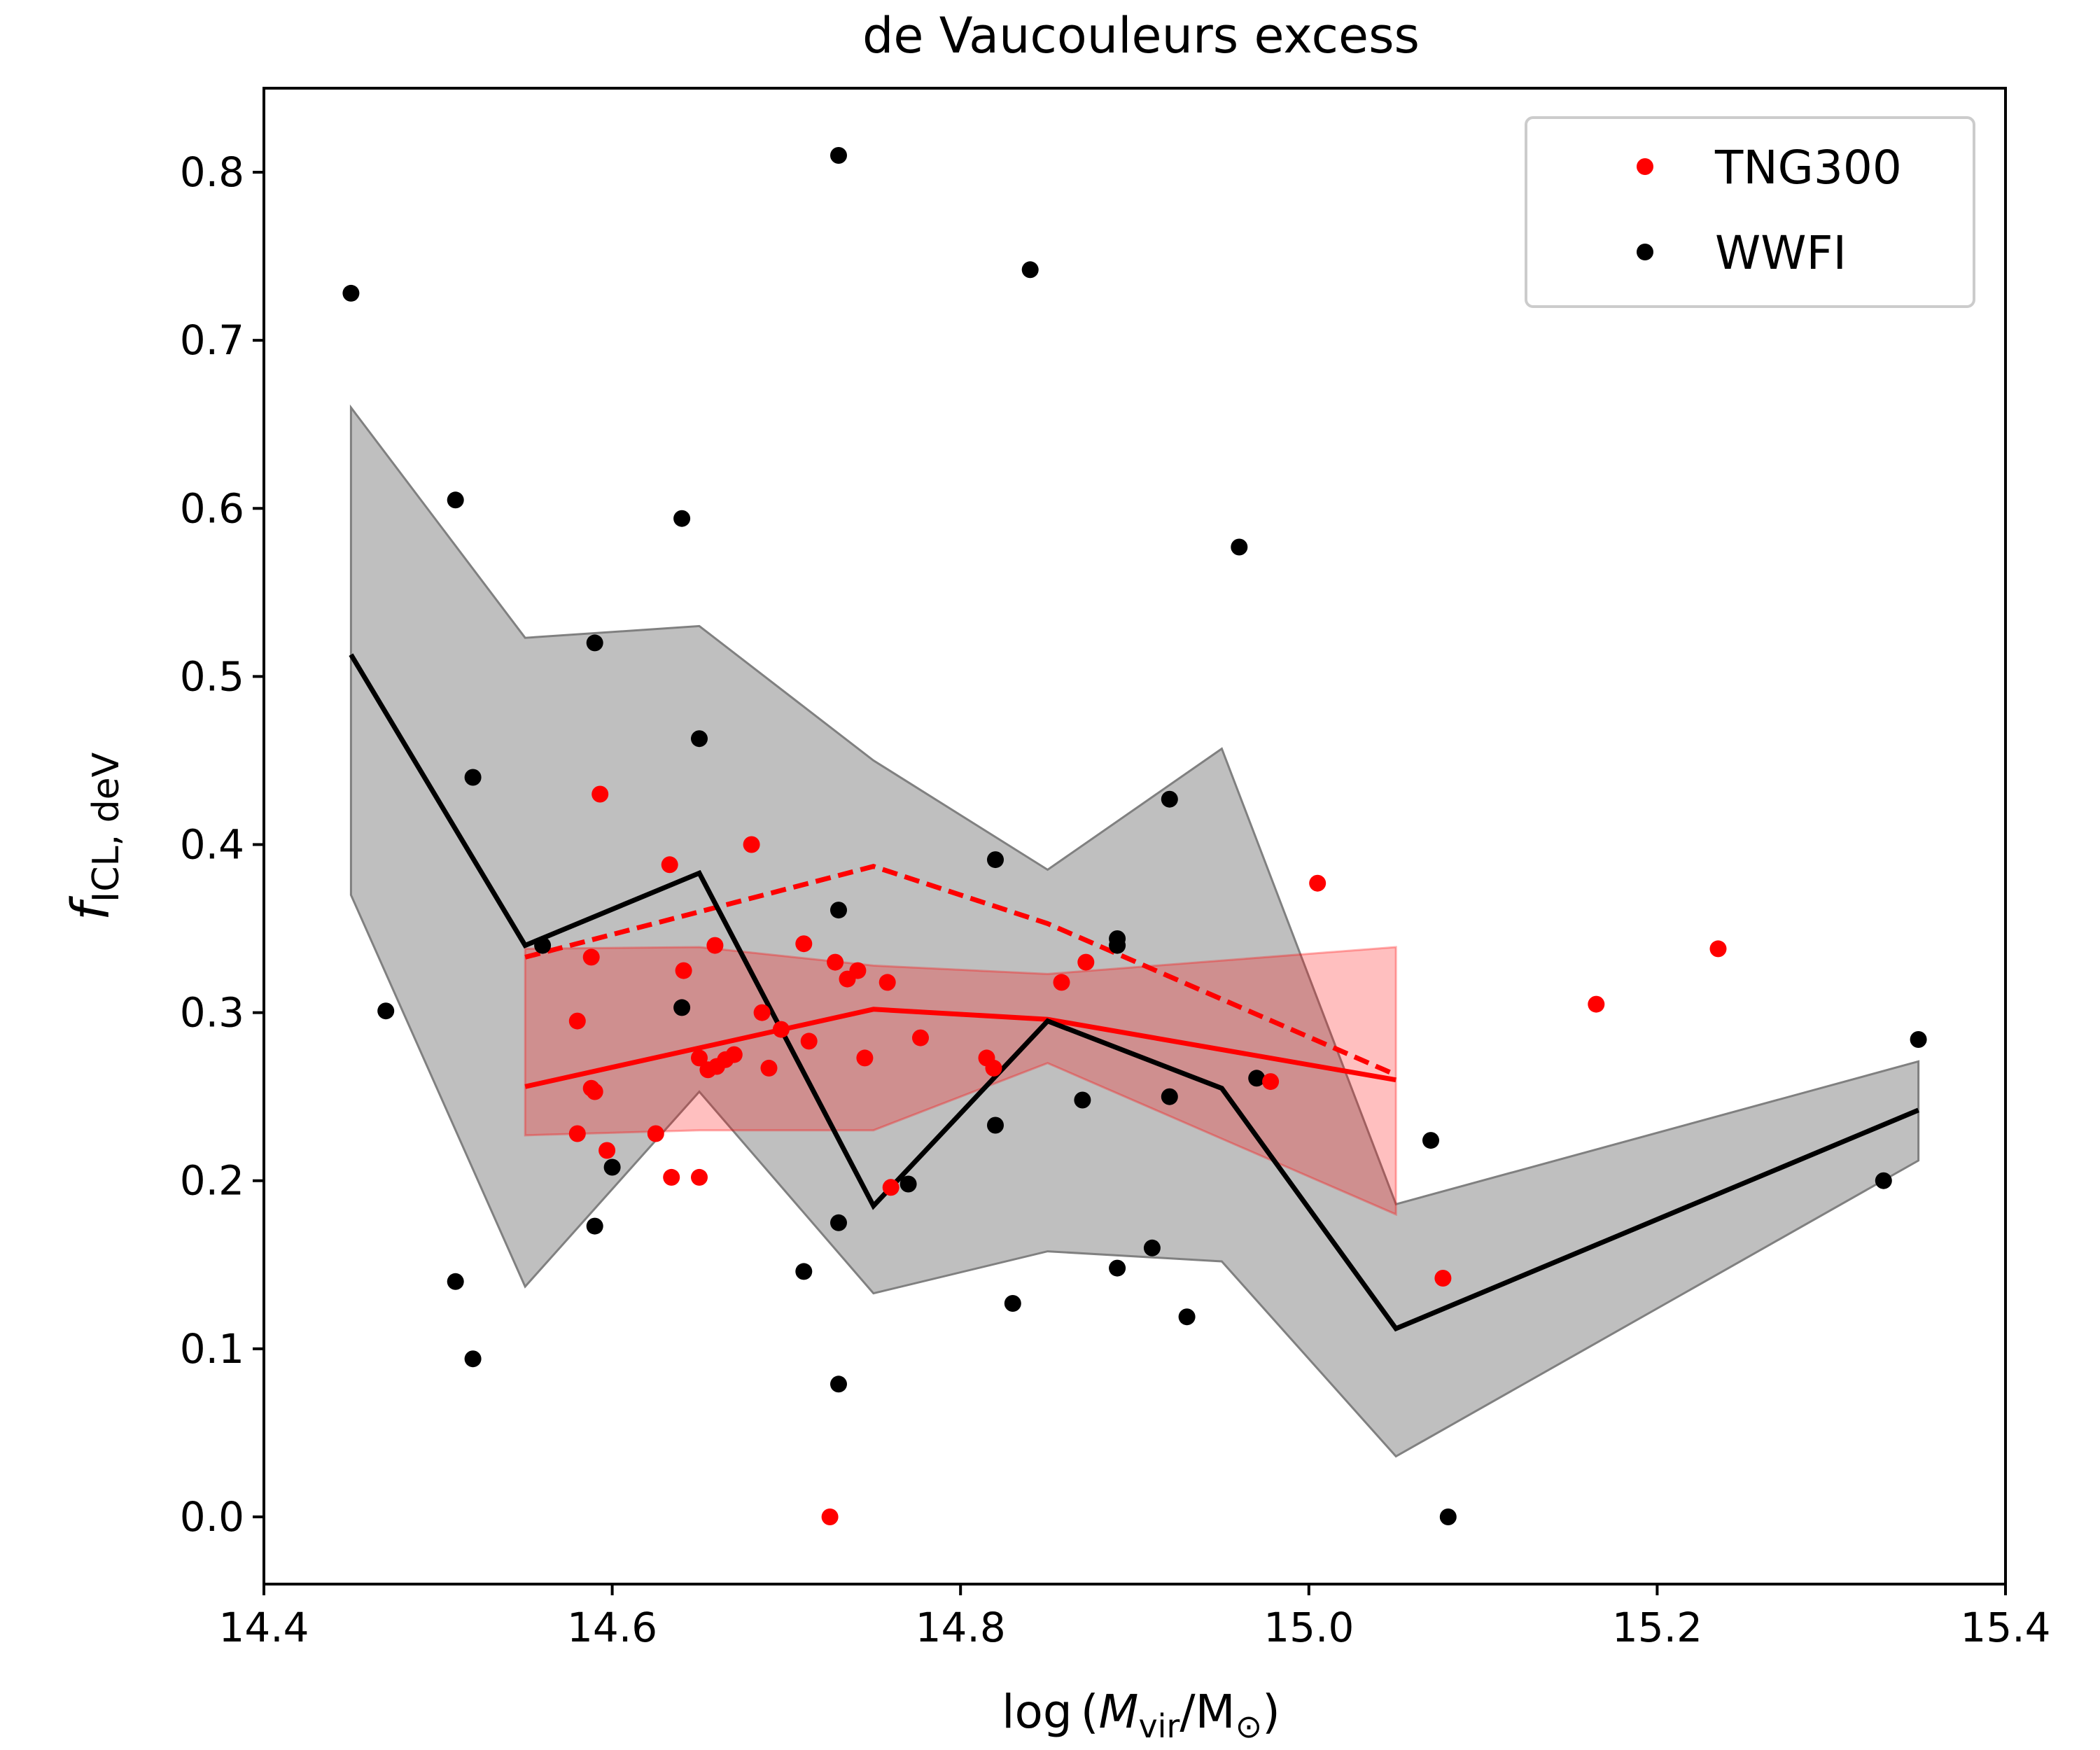  What do you see at coordinates (1119, 1712) in the screenshot?
I see `x-label-m: M` at bounding box center [1119, 1712].